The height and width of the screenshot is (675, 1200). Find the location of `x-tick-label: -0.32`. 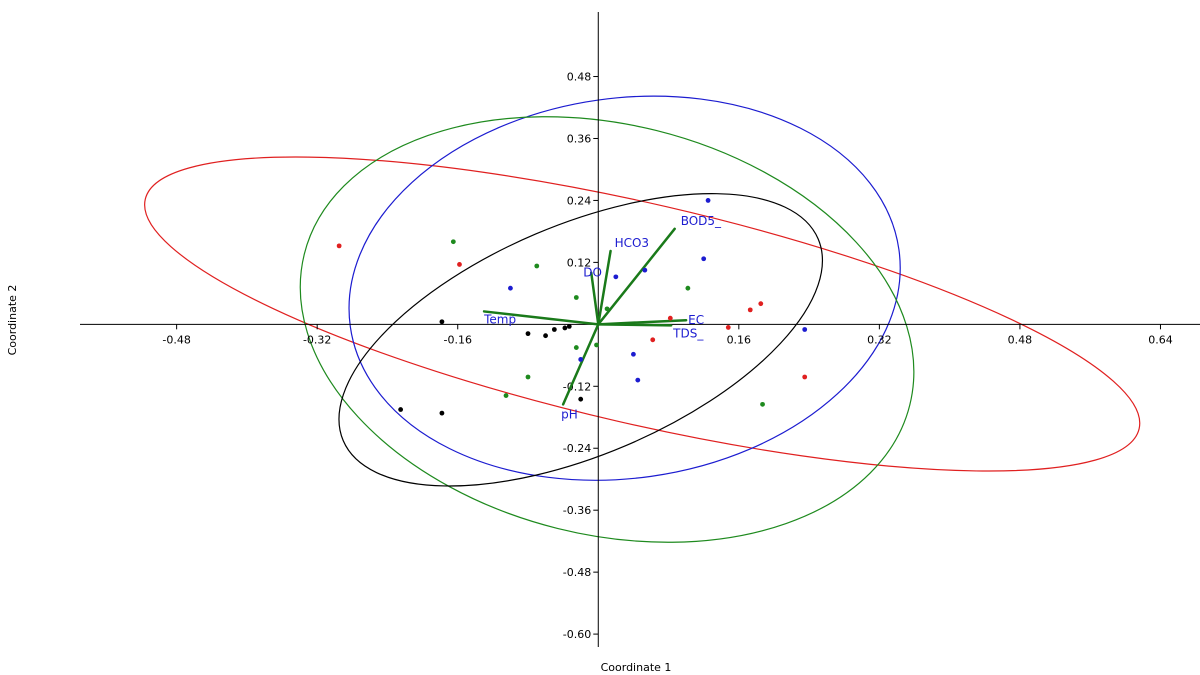

x-tick-label: -0.32 is located at coordinates (317, 339).